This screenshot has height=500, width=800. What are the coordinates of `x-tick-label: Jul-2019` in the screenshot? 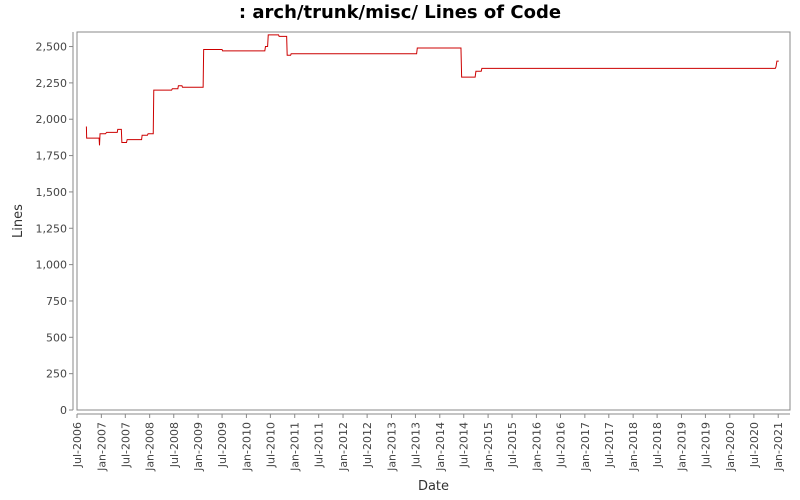 It's located at (705, 445).